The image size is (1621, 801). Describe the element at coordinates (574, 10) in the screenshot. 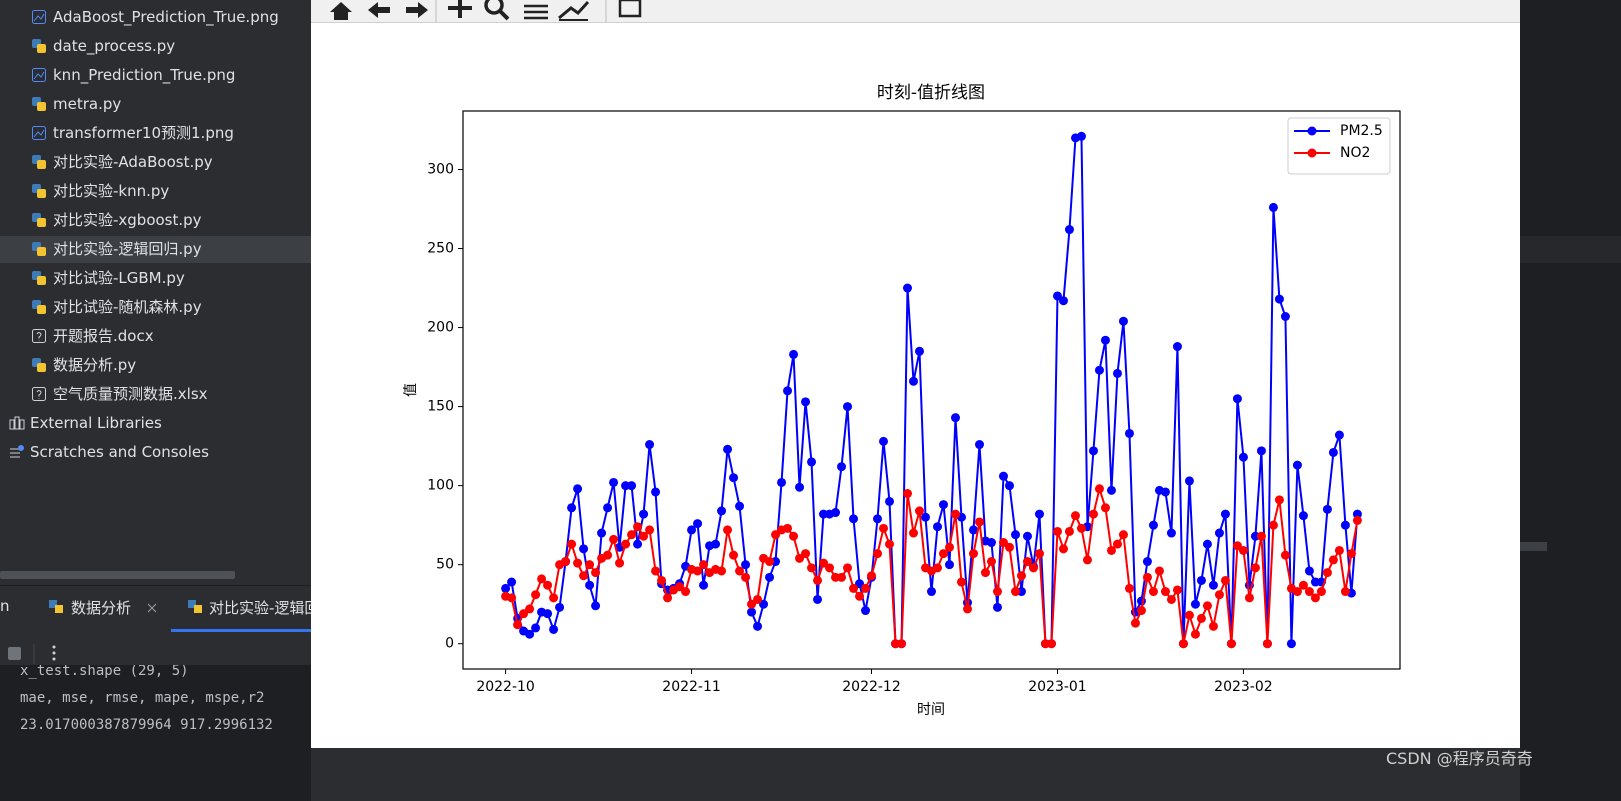

I see `edit-button` at that location.